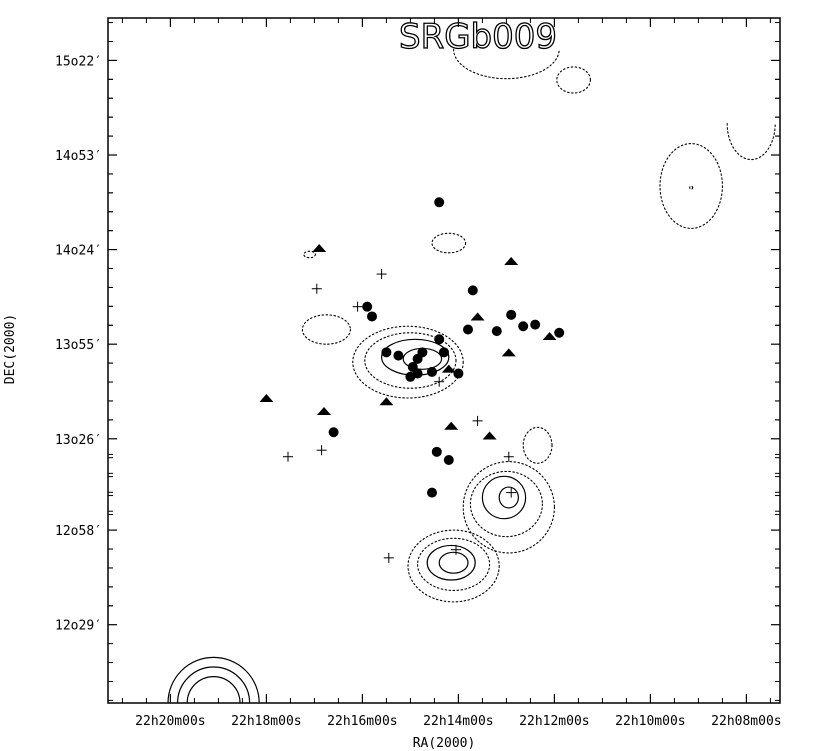 This screenshot has height=751, width=830. What do you see at coordinates (78, 61) in the screenshot?
I see `y-tick-label: 15o22′` at bounding box center [78, 61].